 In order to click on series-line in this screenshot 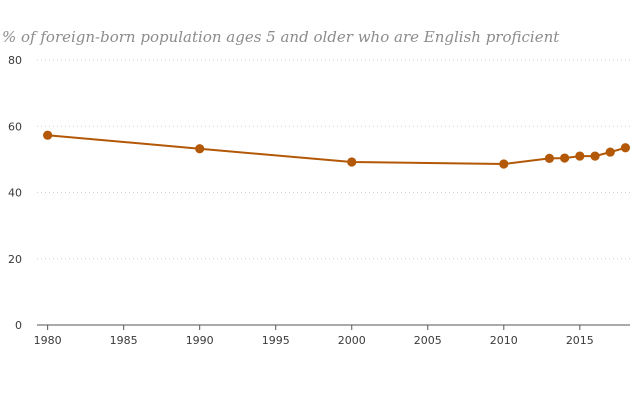, I will do `click(336, 149)`.